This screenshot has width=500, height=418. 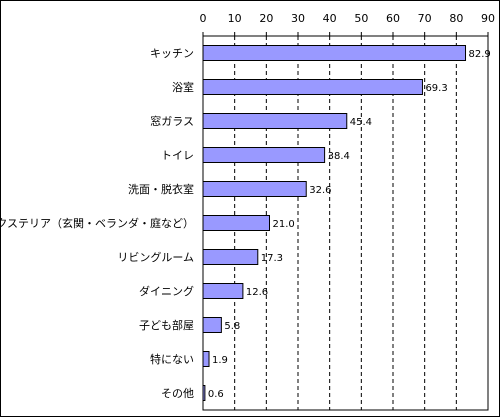 I want to click on bar-value-label: 5.8, so click(x=232, y=326).